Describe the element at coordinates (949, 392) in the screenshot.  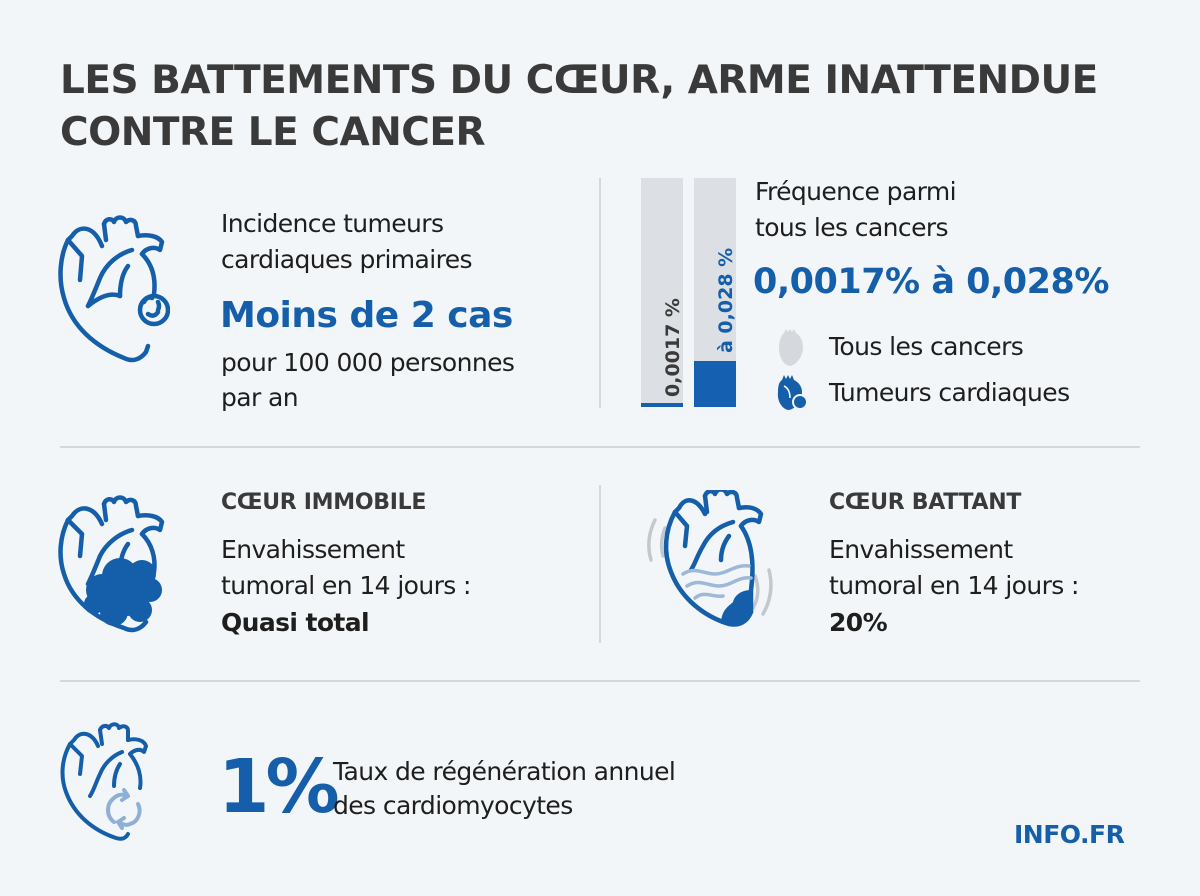
I see `legend-label-cardiac-tumors: Tumeurs cardiaques` at that location.